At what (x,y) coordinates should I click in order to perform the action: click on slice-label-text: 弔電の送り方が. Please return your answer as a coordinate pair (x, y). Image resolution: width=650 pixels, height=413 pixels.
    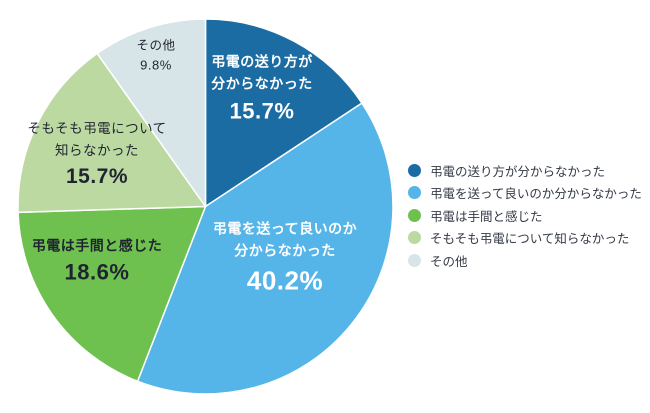
    Looking at the image, I should click on (262, 61).